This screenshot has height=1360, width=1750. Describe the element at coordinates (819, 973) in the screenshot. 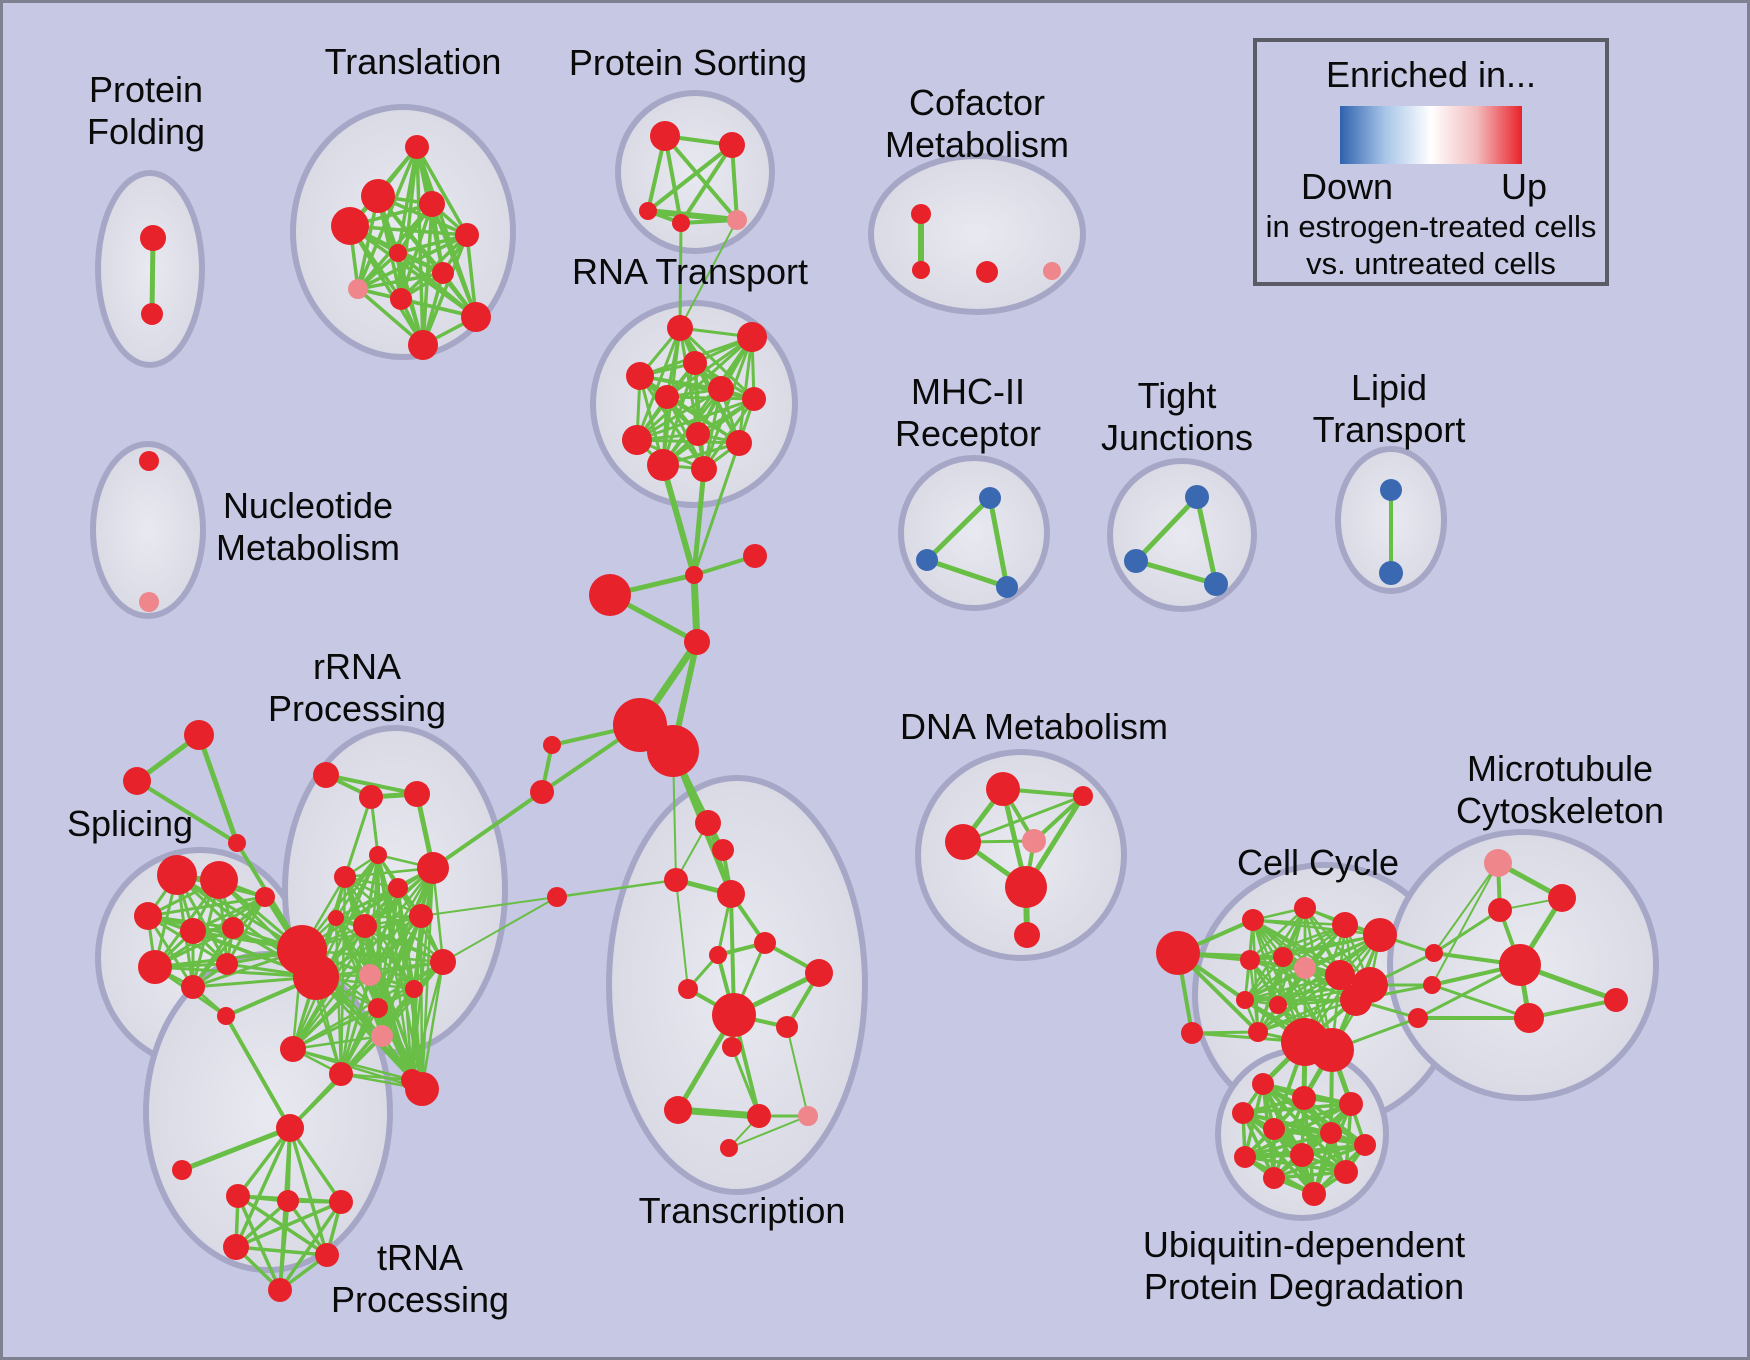

I see `node-tr7` at that location.